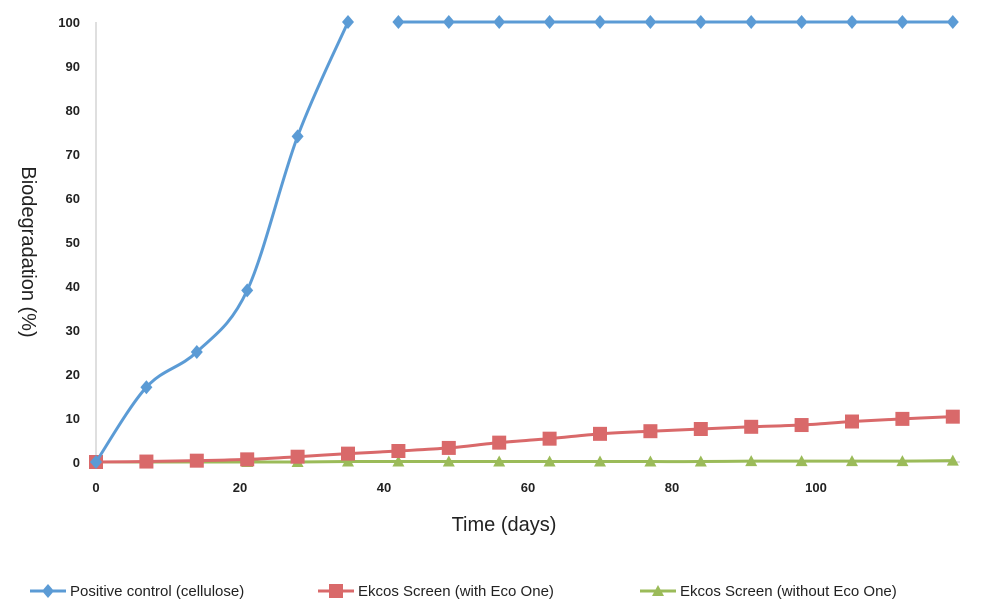  What do you see at coordinates (240, 487) in the screenshot?
I see `x-tick-label: 20` at bounding box center [240, 487].